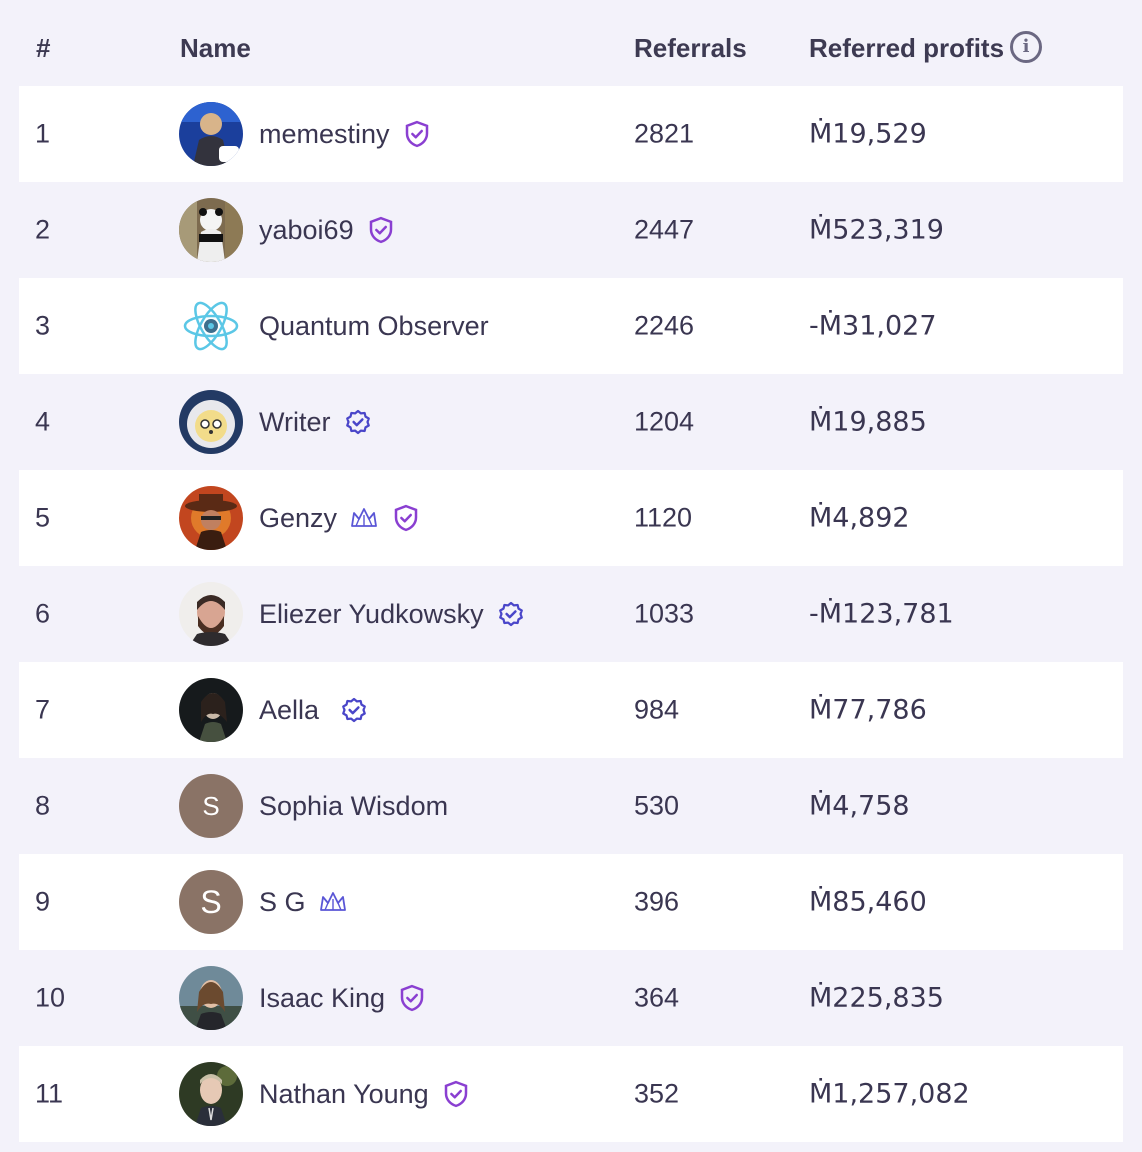 The width and height of the screenshot is (1142, 1152). Describe the element at coordinates (374, 325) in the screenshot. I see `username: Quantum Observer` at that location.